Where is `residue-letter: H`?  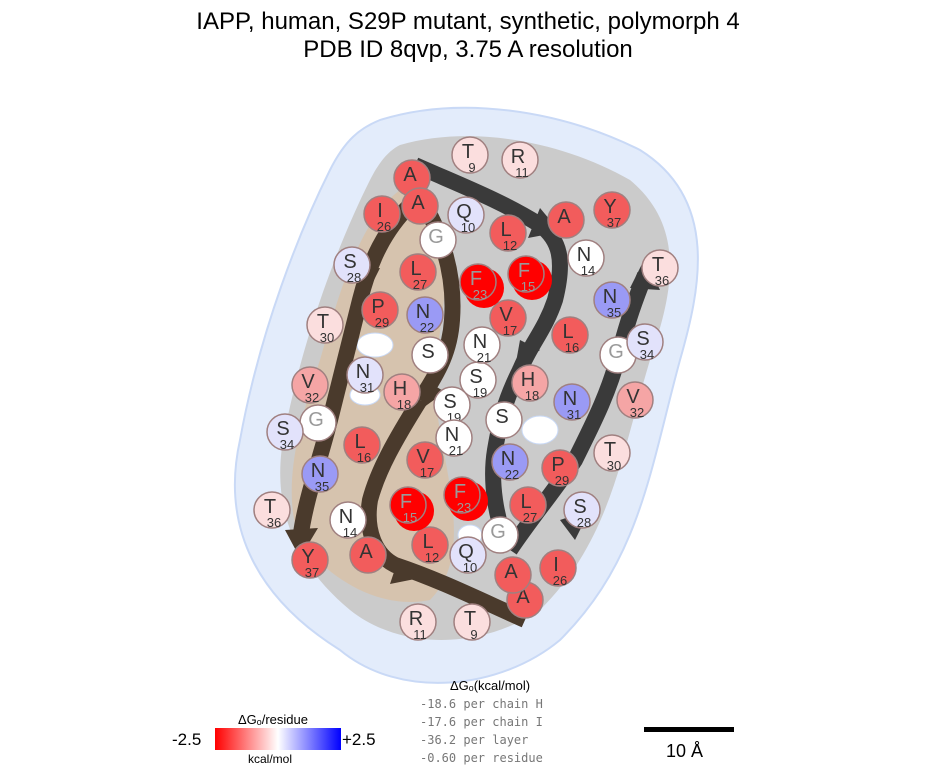
residue-letter: H is located at coordinates (528, 380).